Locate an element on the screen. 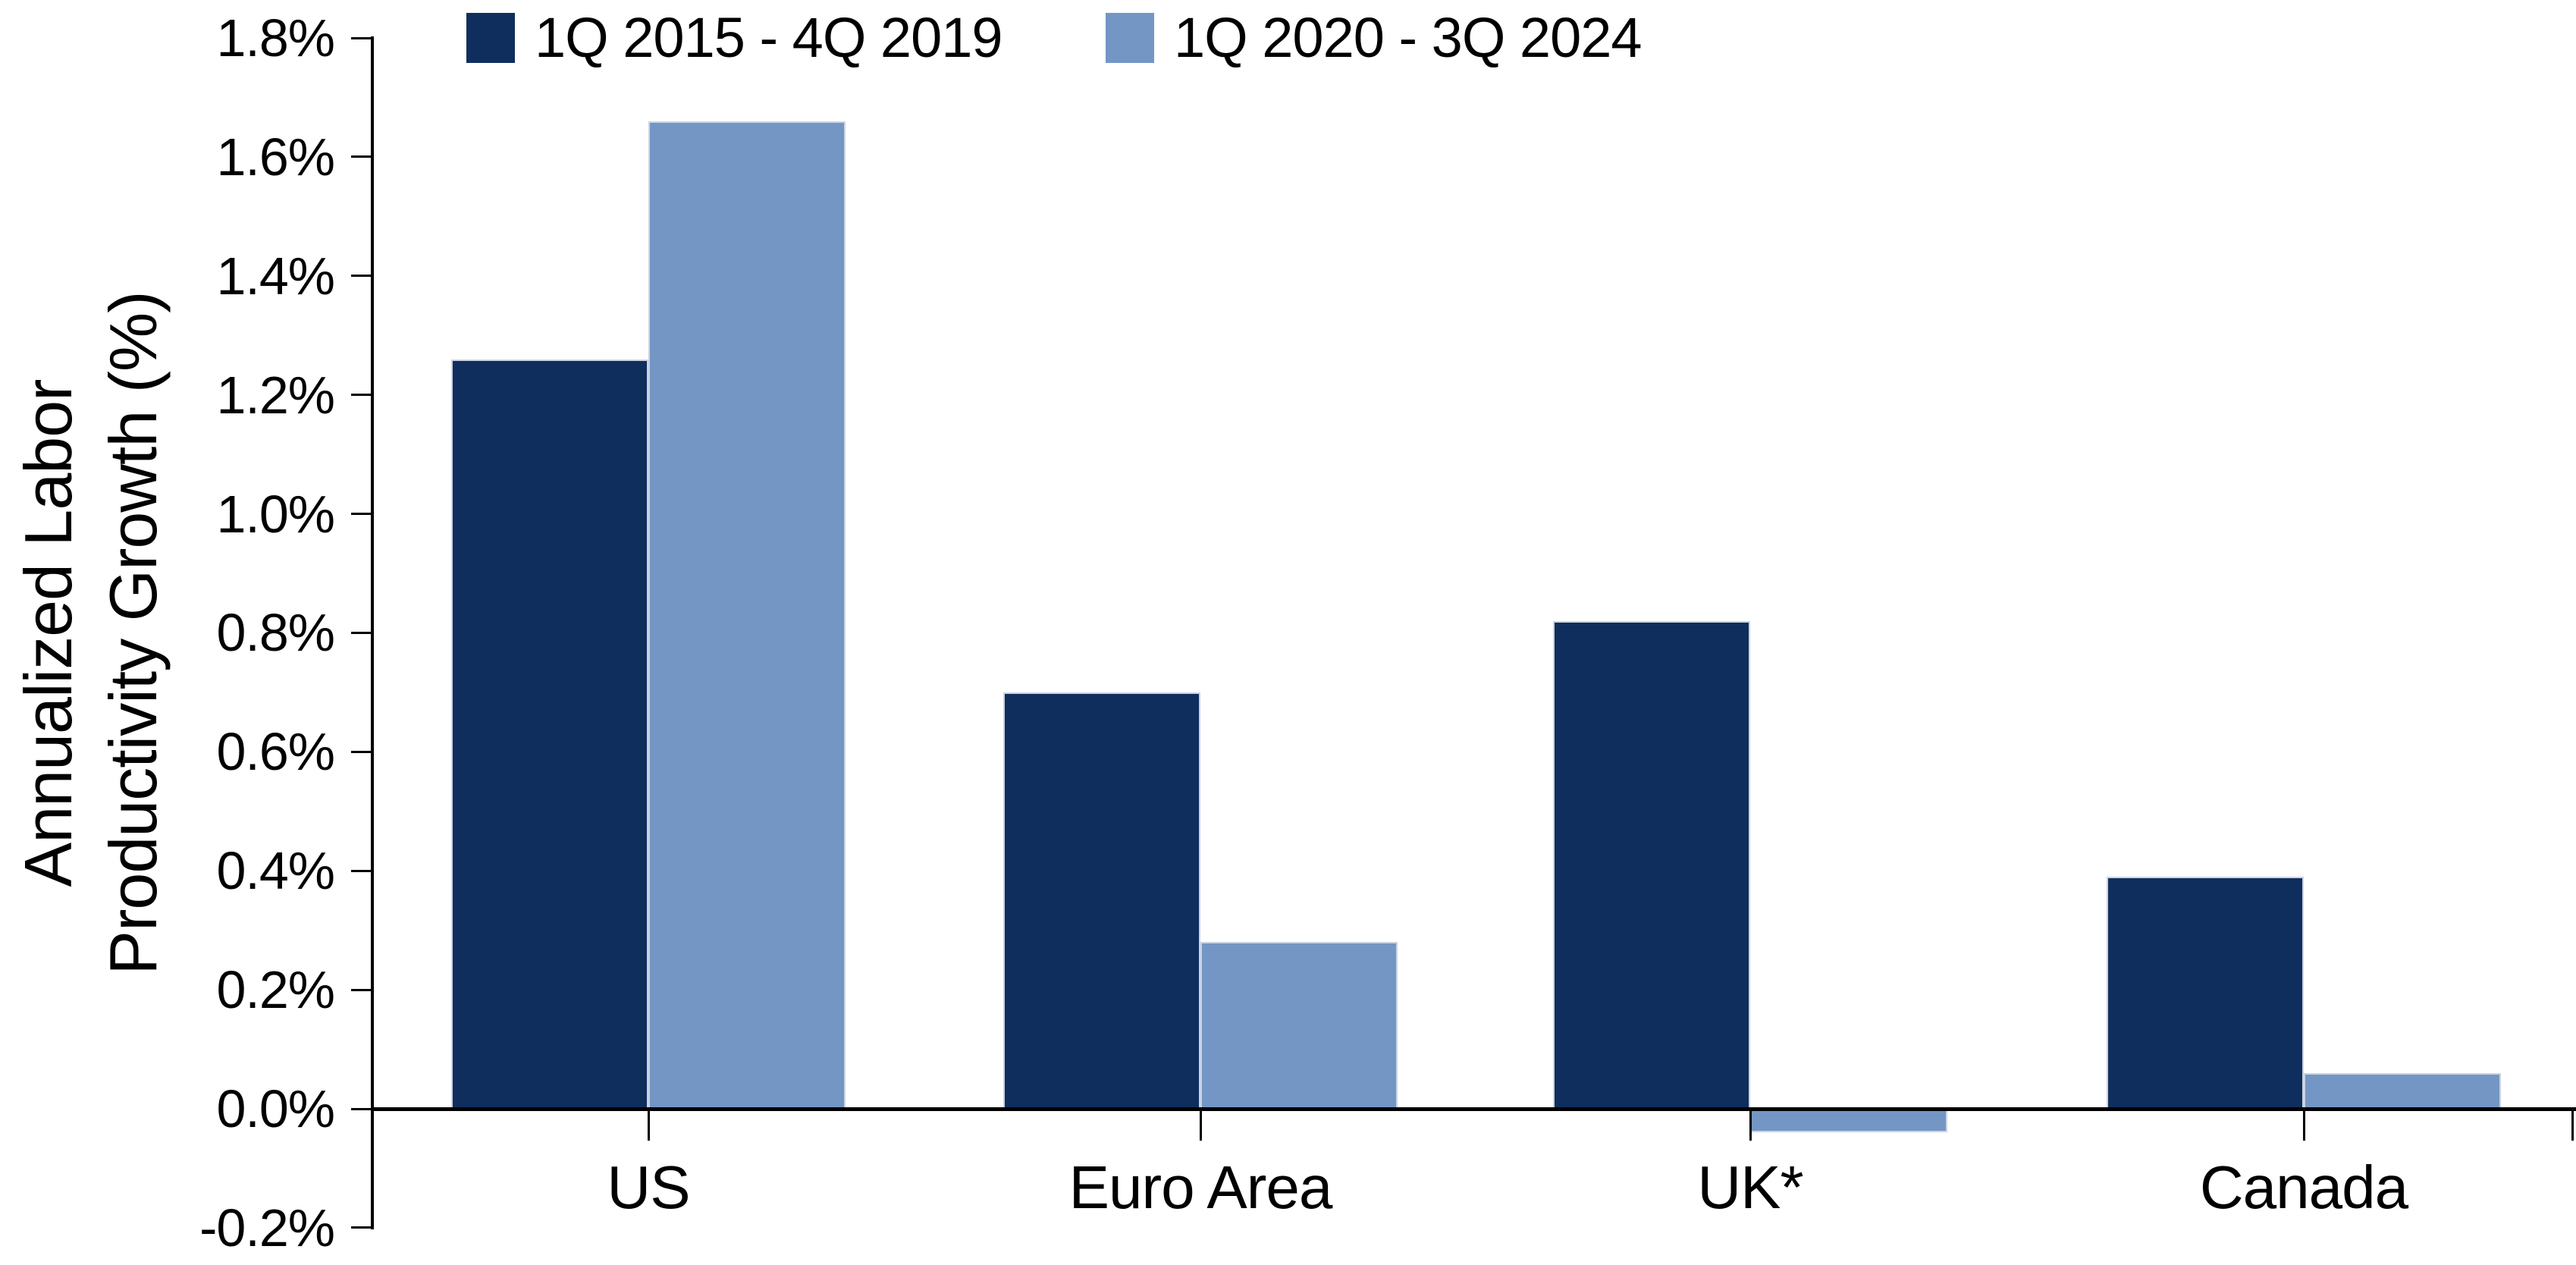 The width and height of the screenshot is (2576, 1265). y-tick-label: 0.4% is located at coordinates (275, 871).